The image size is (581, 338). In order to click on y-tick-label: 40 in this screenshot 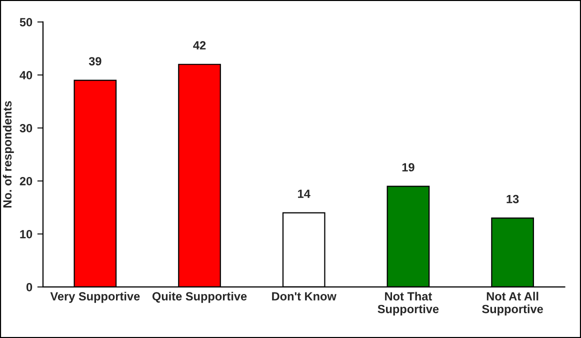, I will do `click(26, 75)`.